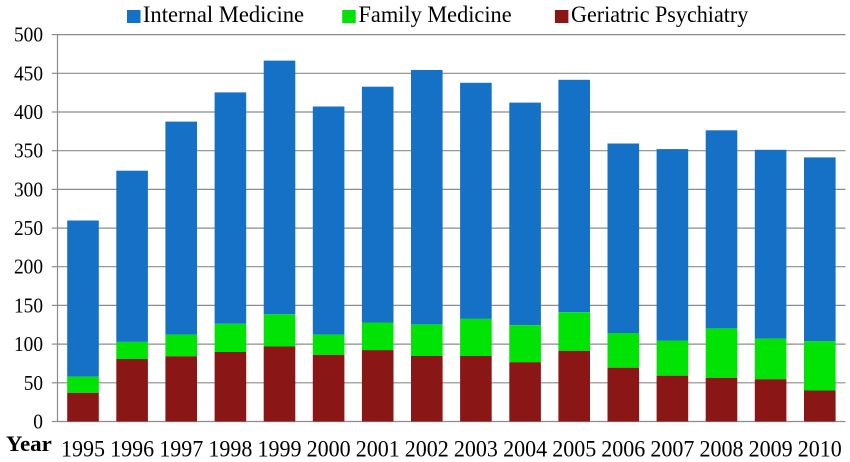 This screenshot has height=462, width=850. Describe the element at coordinates (672, 448) in the screenshot. I see `svg-text: 2007` at that location.